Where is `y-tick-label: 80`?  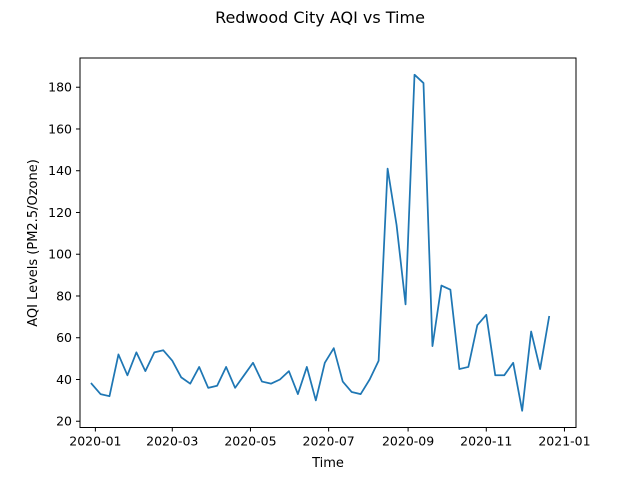
y-tick-label: 80 is located at coordinates (64, 295).